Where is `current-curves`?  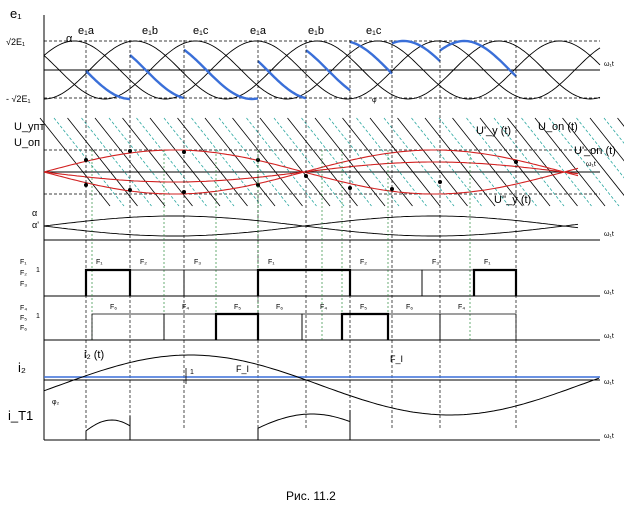
current-curves is located at coordinates (321, 385).